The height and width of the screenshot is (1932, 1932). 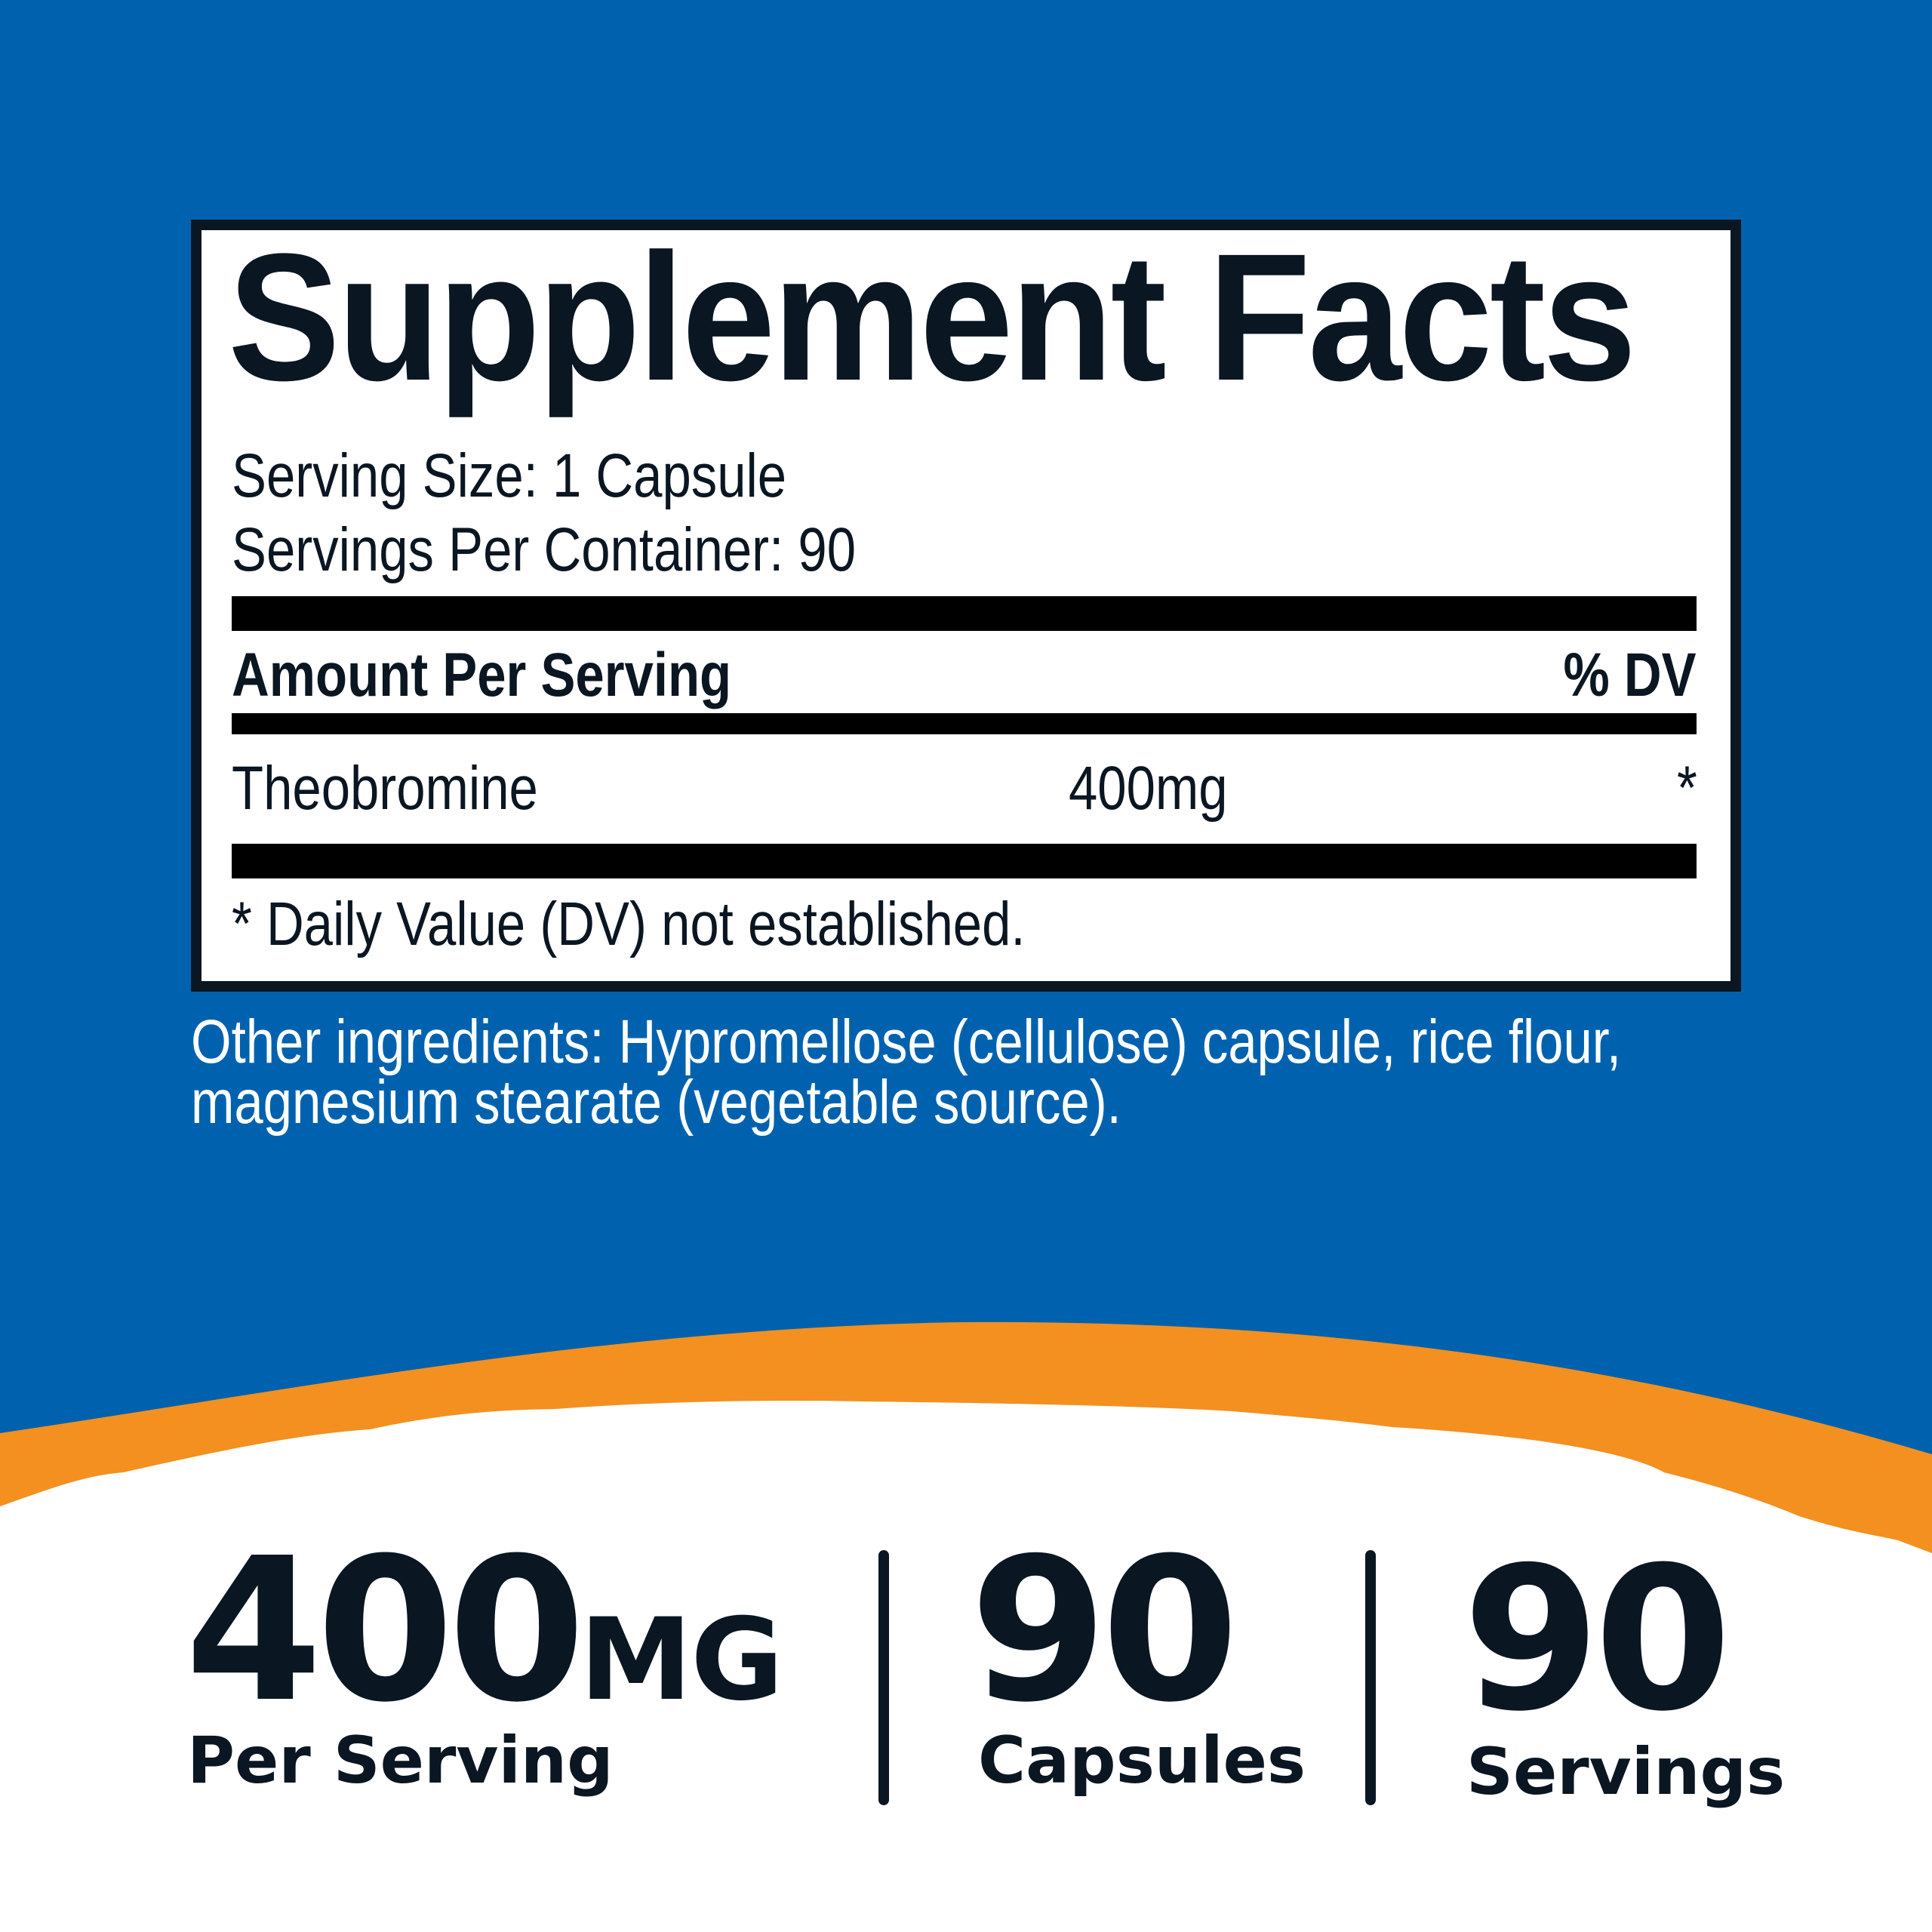 I want to click on amount-per-serving-header: Amount Per Serving, so click(x=482, y=675).